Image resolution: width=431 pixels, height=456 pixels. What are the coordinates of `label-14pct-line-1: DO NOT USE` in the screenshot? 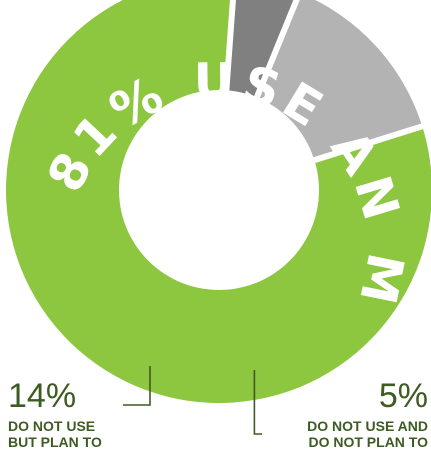 It's located at (51, 426).